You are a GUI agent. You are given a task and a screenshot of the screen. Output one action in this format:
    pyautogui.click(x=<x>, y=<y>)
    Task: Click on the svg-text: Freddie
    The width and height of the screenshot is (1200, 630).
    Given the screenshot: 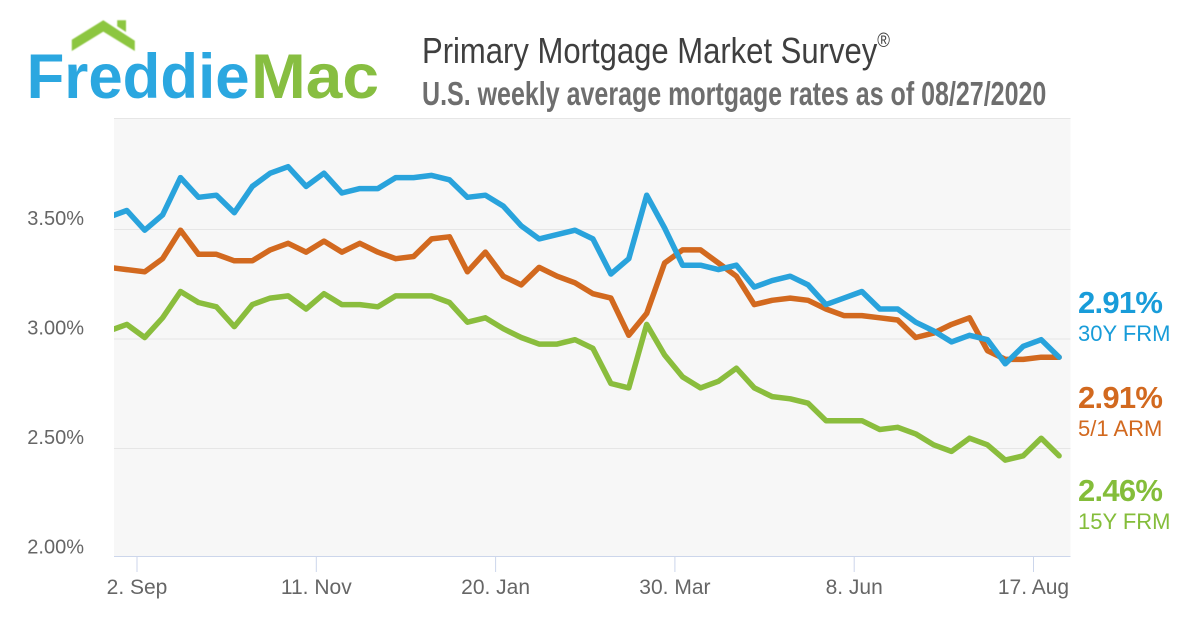 What is the action you would take?
    pyautogui.click(x=138, y=77)
    